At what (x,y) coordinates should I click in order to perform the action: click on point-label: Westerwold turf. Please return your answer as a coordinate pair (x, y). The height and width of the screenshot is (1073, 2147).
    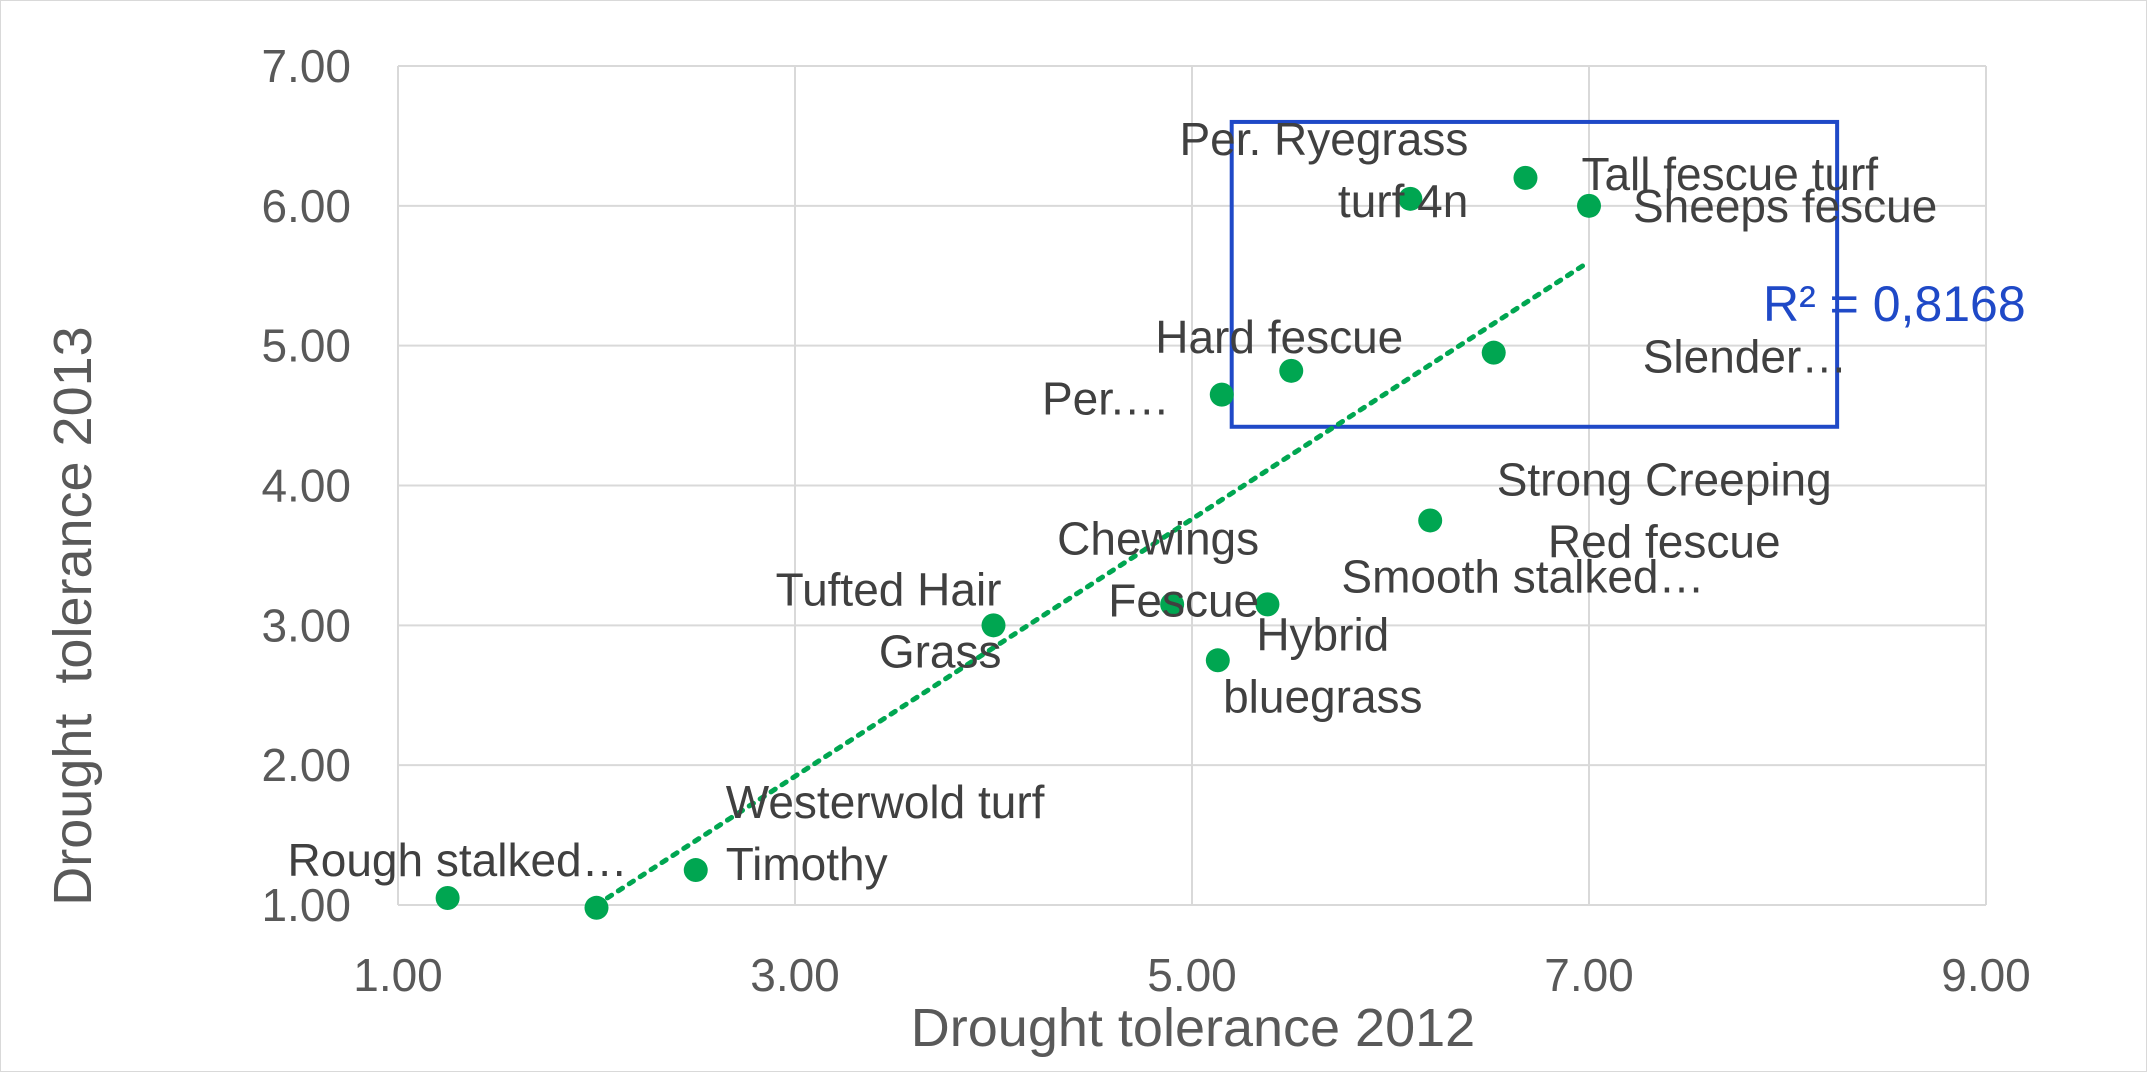
    Looking at the image, I should click on (885, 802).